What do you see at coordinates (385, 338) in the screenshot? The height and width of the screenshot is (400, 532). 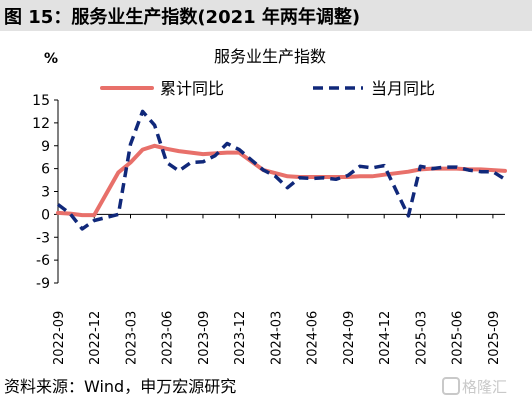 I see `x-tick-label: 2024-12` at bounding box center [385, 338].